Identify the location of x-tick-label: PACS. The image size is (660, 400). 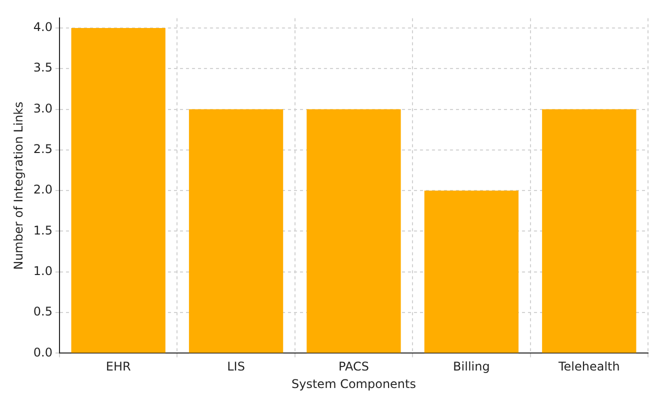
(353, 367).